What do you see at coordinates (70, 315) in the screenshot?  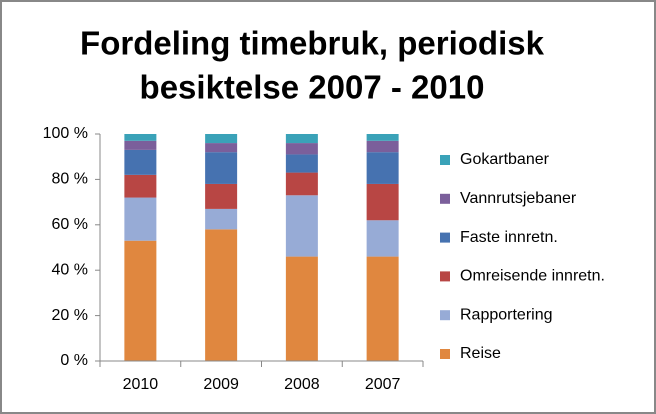 I see `y-tick-label: 20 %` at bounding box center [70, 315].